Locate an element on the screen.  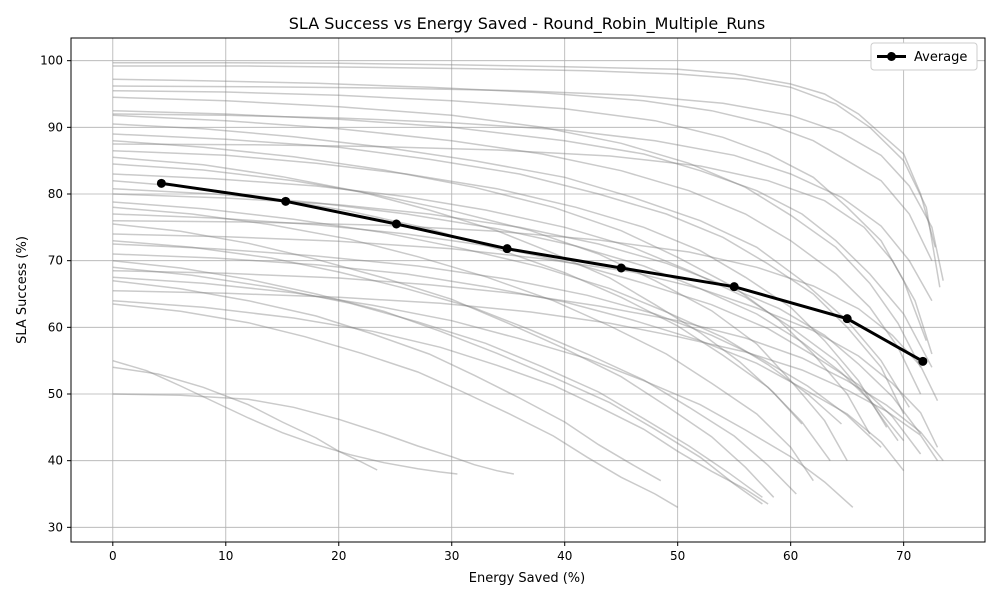
x-axis-label: Energy Saved (%) is located at coordinates (527, 578).